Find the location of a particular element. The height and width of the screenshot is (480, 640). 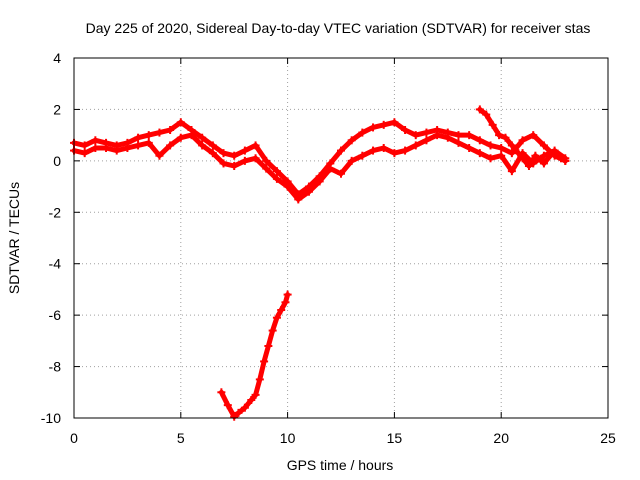

x-tick-label: 25 is located at coordinates (608, 438).